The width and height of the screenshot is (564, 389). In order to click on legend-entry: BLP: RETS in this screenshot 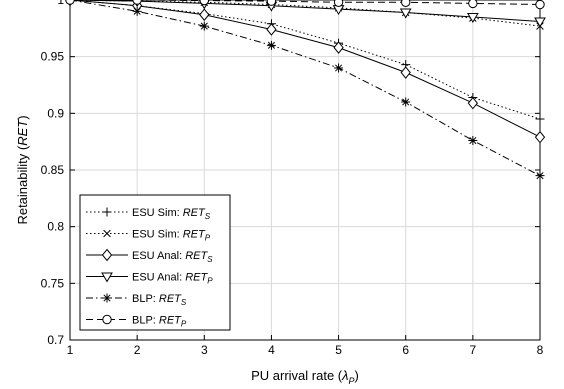, I will do `click(136, 300)`.